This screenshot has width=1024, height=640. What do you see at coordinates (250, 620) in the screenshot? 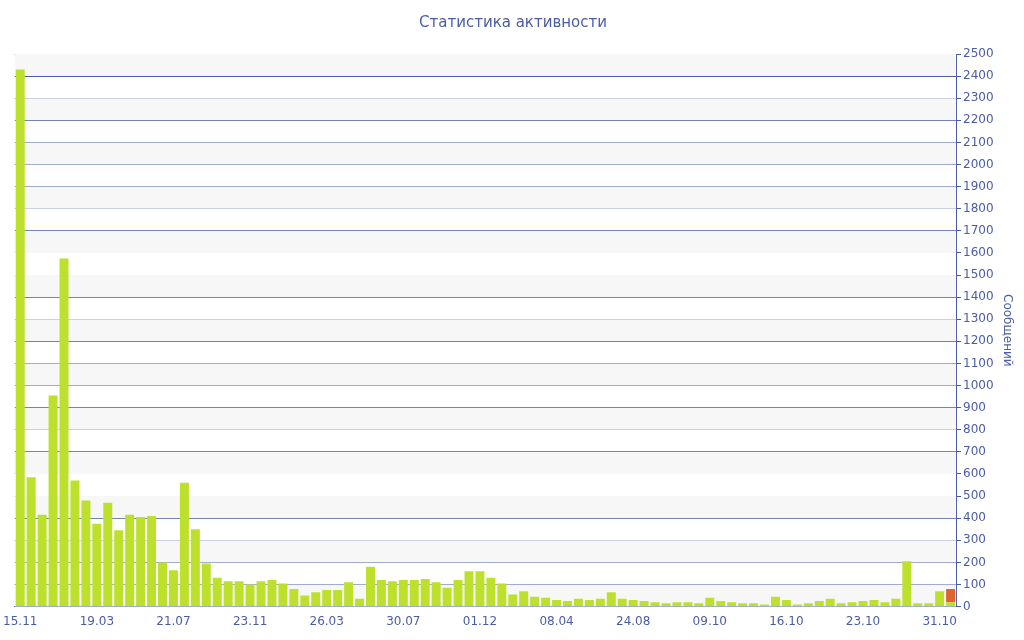
I see `x-tick-label: 23.11` at bounding box center [250, 620].